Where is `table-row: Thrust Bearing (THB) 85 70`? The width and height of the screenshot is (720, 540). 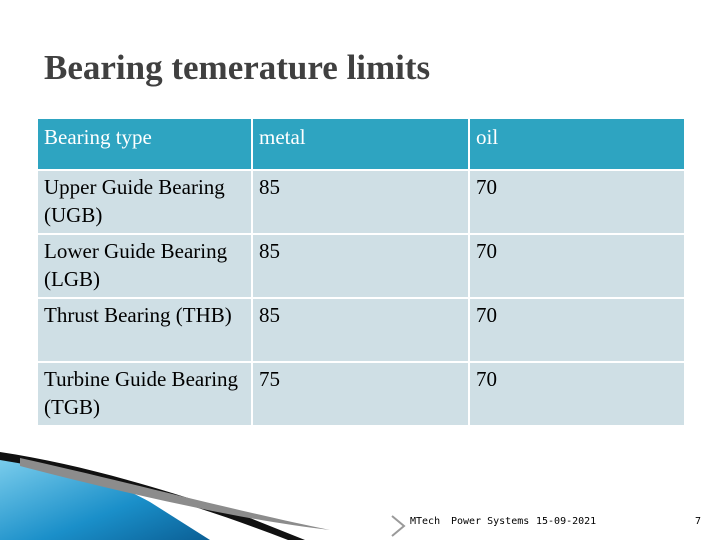 table-row: Thrust Bearing (THB) 85 70 is located at coordinates (361, 330).